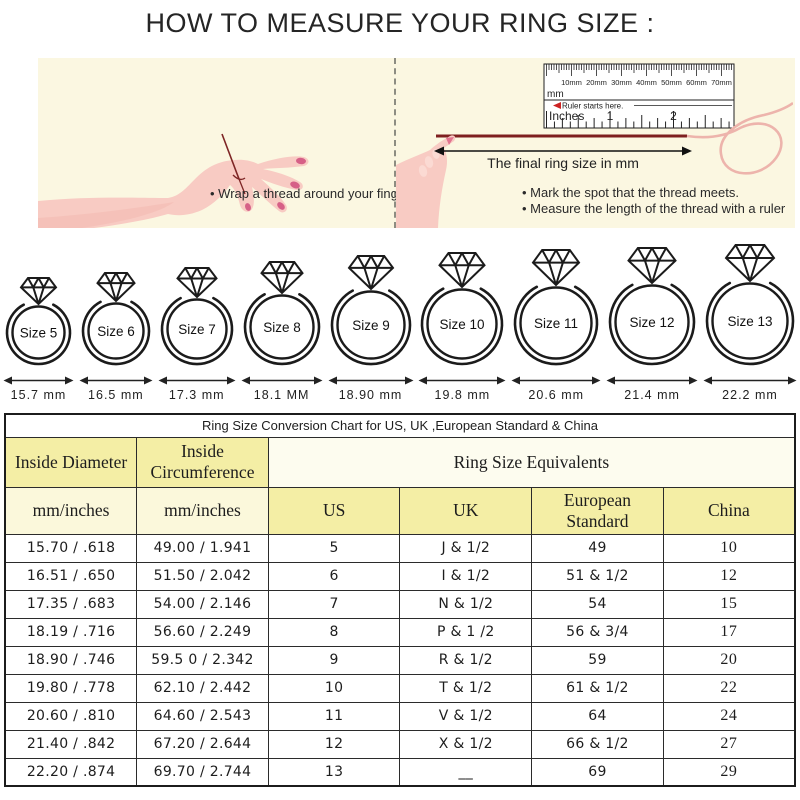 The width and height of the screenshot is (800, 800). Describe the element at coordinates (597, 772) in the screenshot. I see `table-cell: 69` at that location.